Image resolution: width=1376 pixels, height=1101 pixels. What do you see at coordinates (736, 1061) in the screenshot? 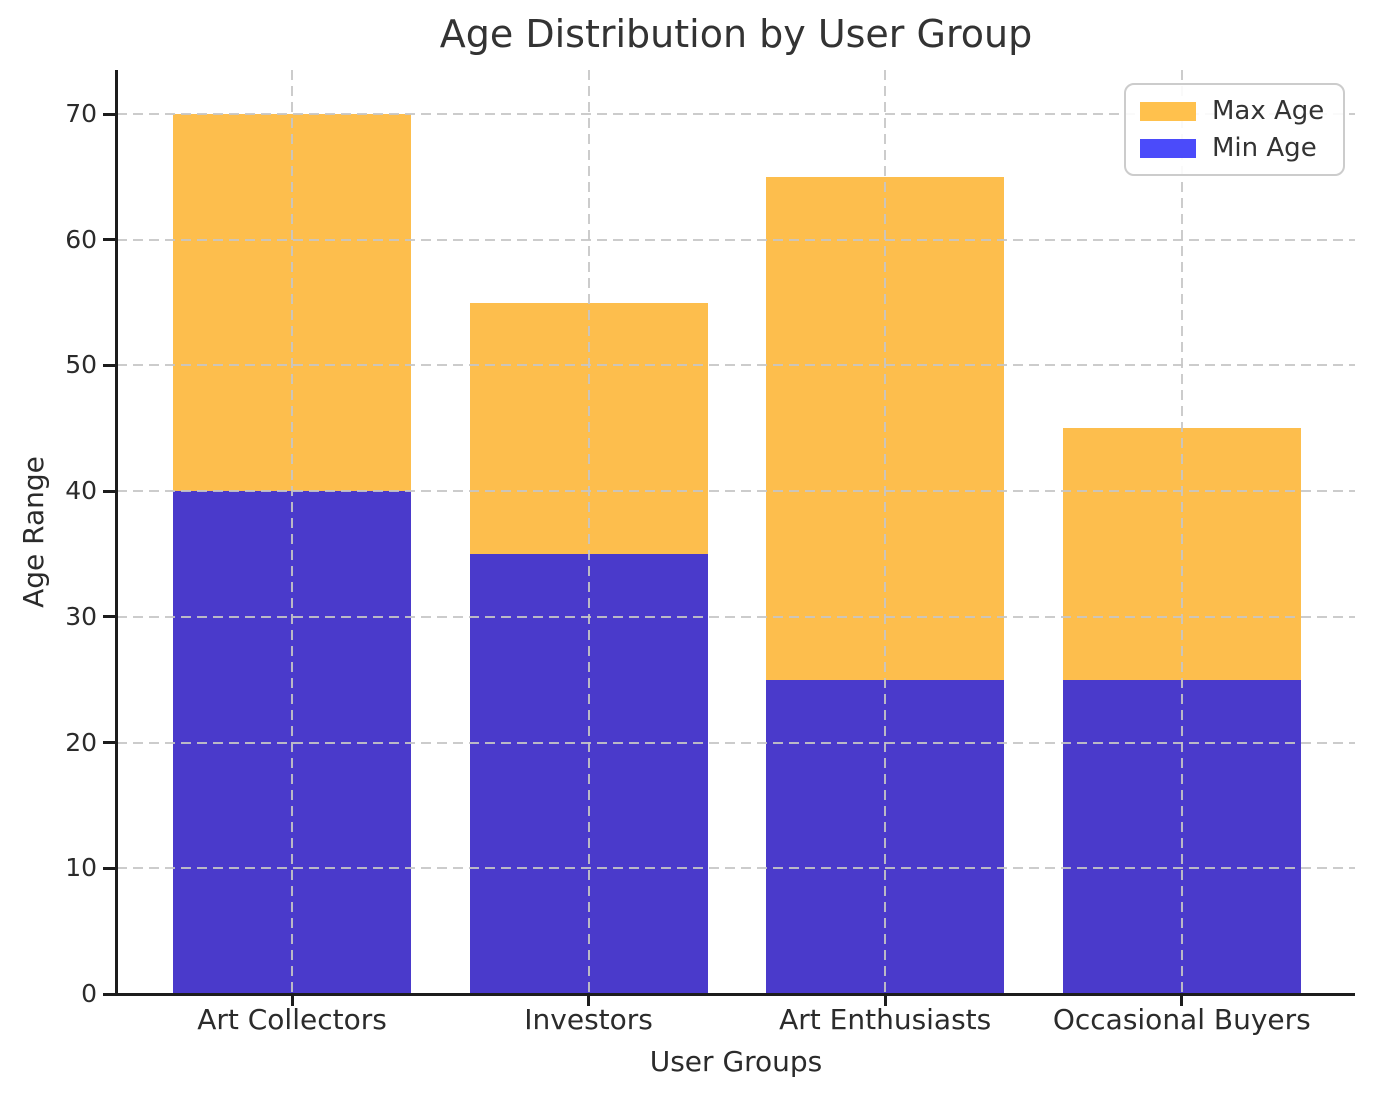
I see `x-axis-label: User Groups` at bounding box center [736, 1061].